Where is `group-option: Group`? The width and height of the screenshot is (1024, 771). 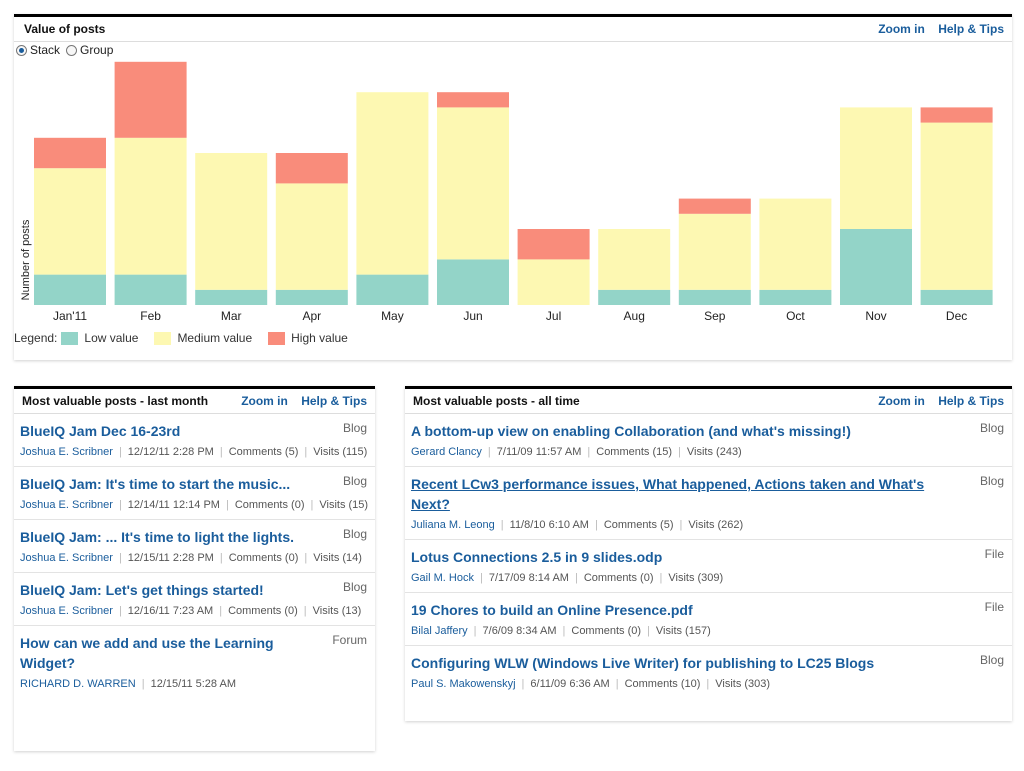
group-option: Group is located at coordinates (89, 50).